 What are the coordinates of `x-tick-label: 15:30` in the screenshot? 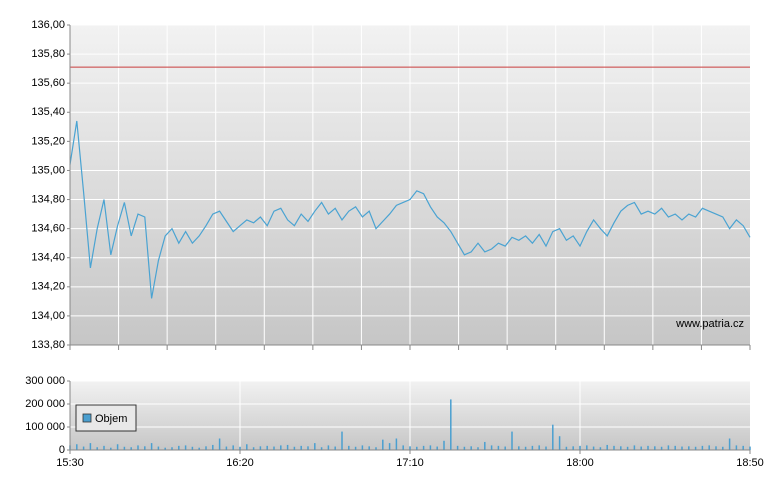 It's located at (70, 463).